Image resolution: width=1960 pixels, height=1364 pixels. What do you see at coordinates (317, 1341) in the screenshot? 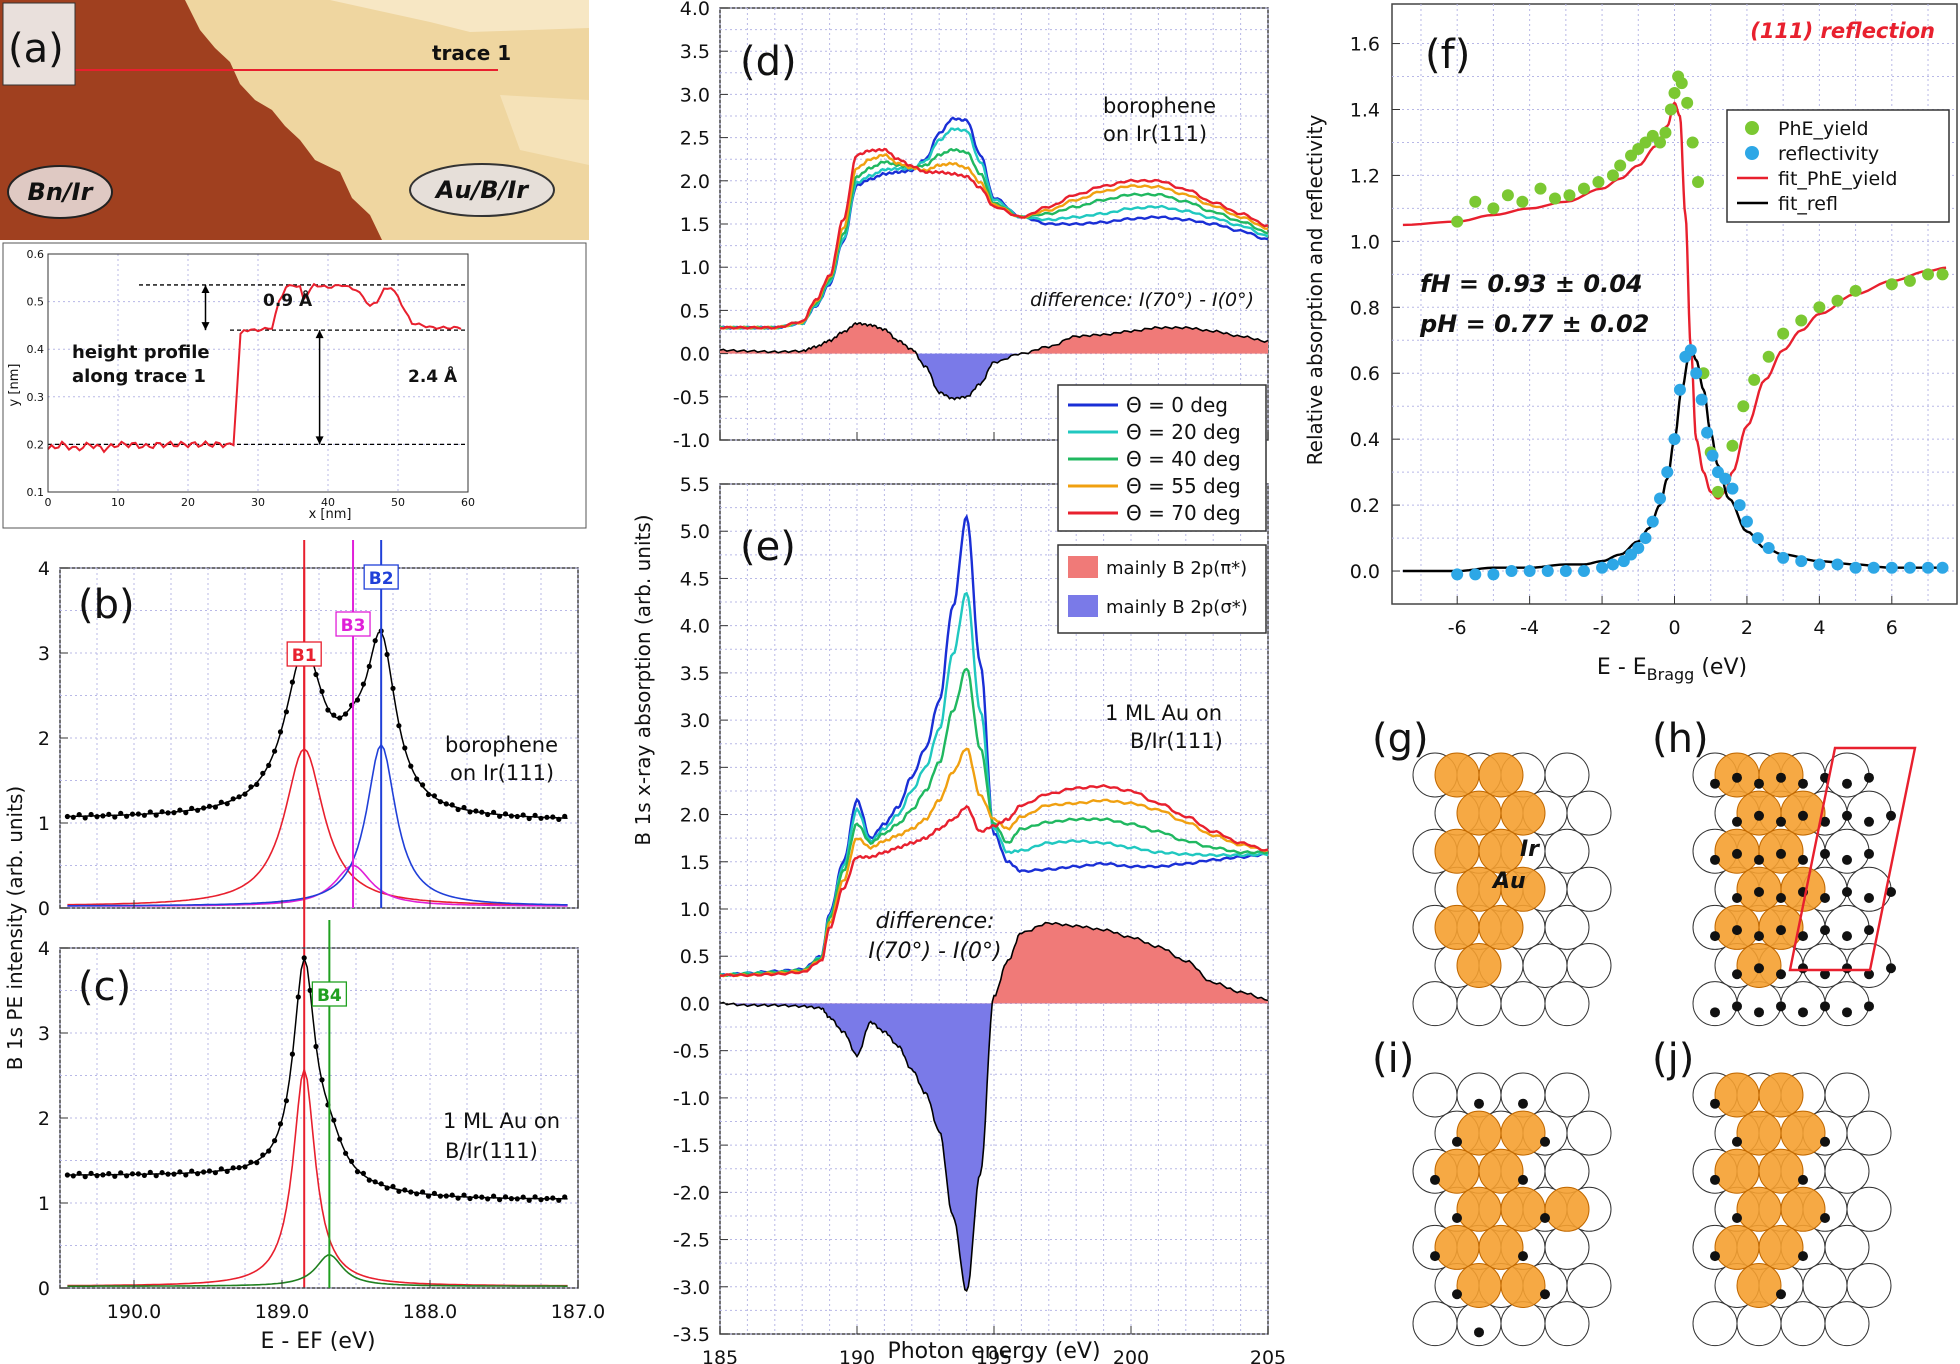
I see `bc-xlabel: E - EF (eV)` at bounding box center [317, 1341].